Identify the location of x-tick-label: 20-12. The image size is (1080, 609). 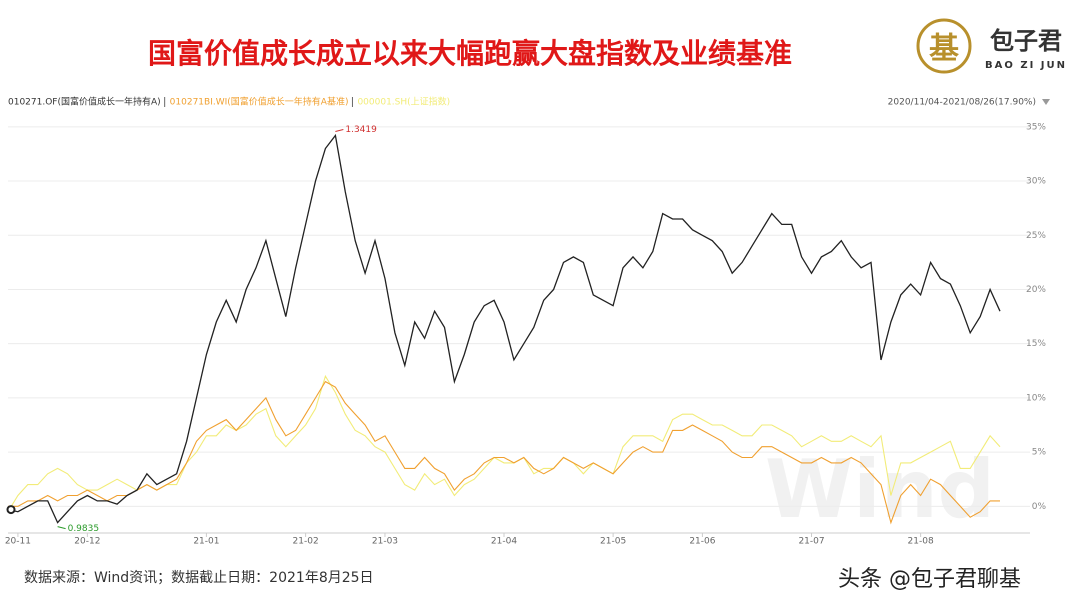
(87, 542).